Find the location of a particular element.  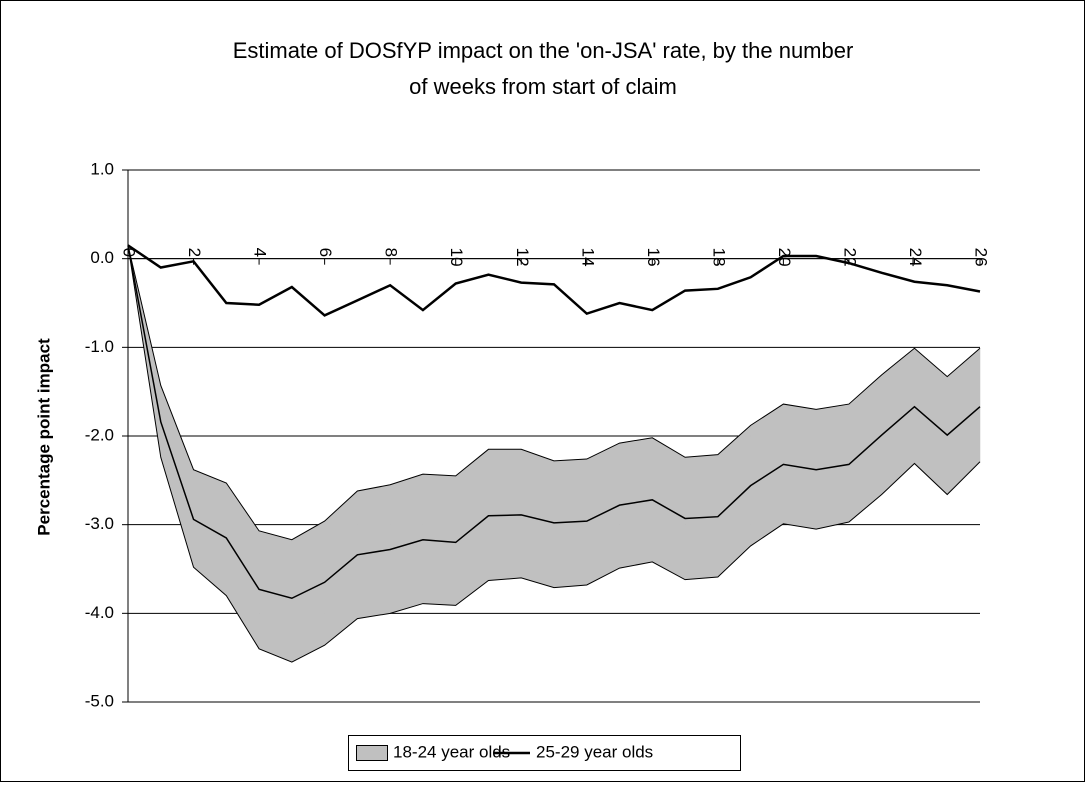

x-tick-label: 18 is located at coordinates (718, 257).